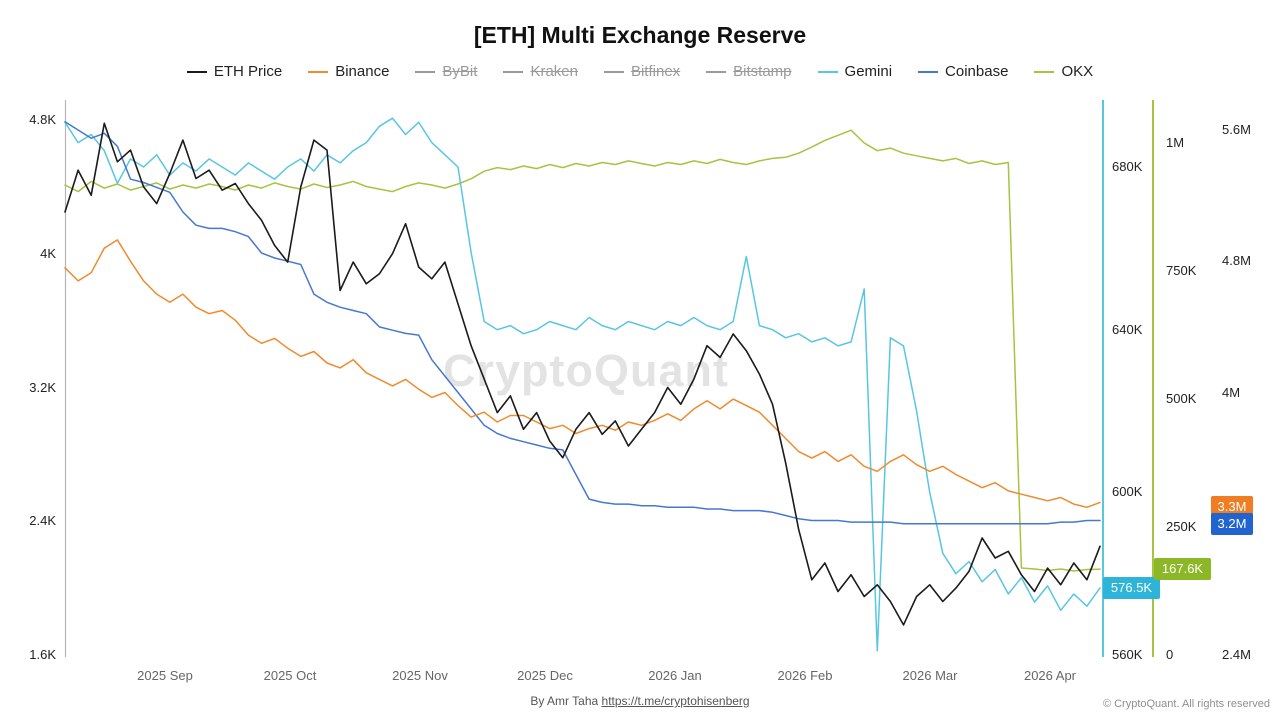  What do you see at coordinates (930, 675) in the screenshot?
I see `x-tick: 2026 Mar` at bounding box center [930, 675].